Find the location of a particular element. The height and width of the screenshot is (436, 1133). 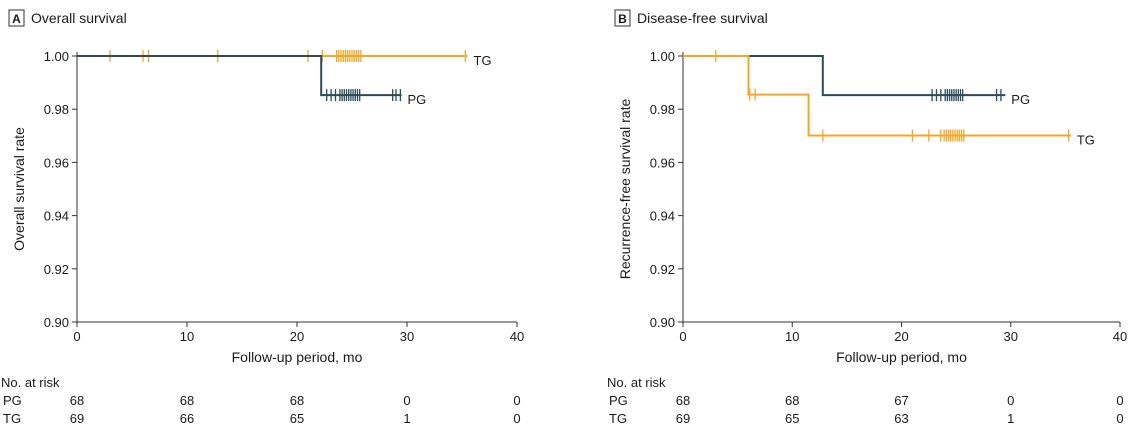

y-axis-label: Recurrence-free survival rate is located at coordinates (625, 189).